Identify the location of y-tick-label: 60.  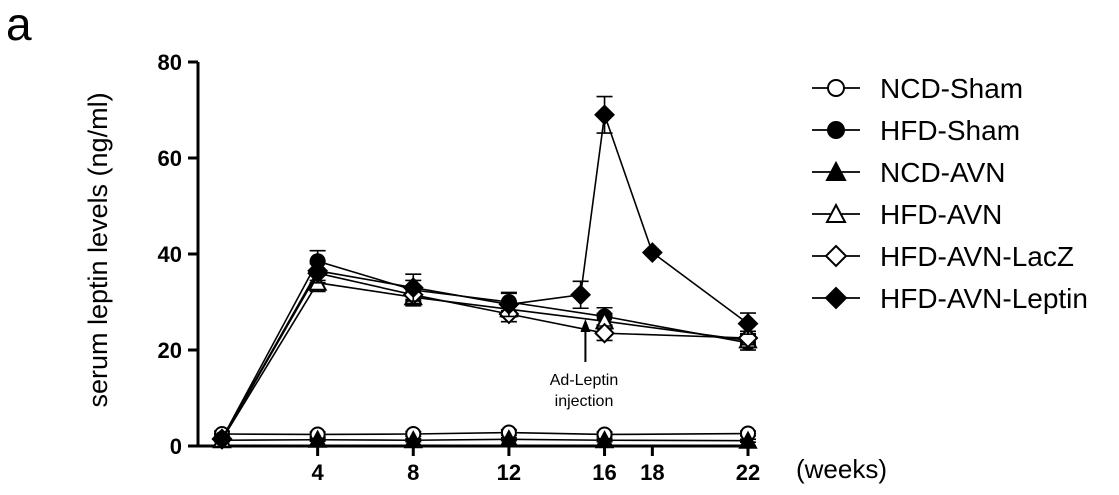
(170, 158).